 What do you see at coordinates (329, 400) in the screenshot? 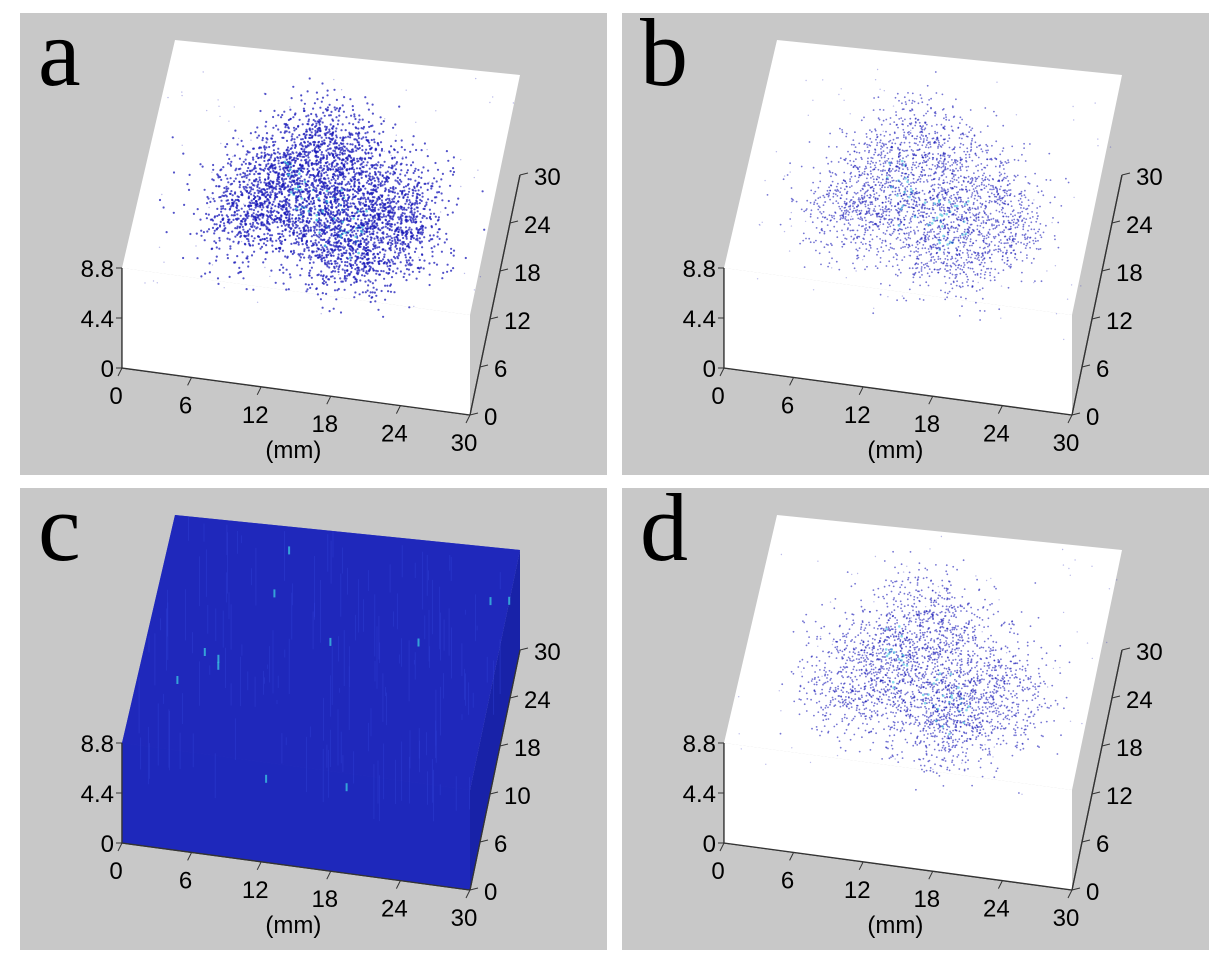
I see `x-tick-mark` at bounding box center [329, 400].